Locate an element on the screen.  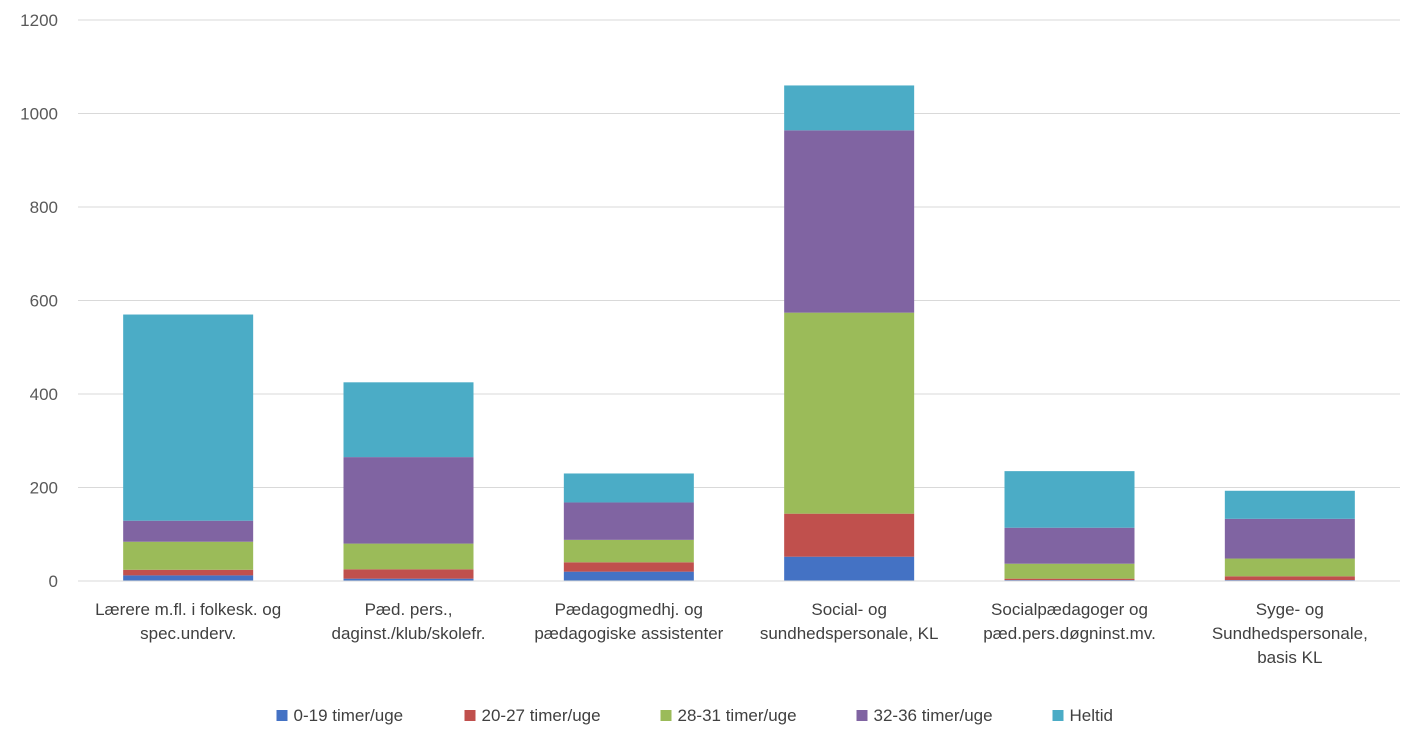
category-label: Pæd. pers., daginst./klub/skolefr. is located at coordinates (408, 621).